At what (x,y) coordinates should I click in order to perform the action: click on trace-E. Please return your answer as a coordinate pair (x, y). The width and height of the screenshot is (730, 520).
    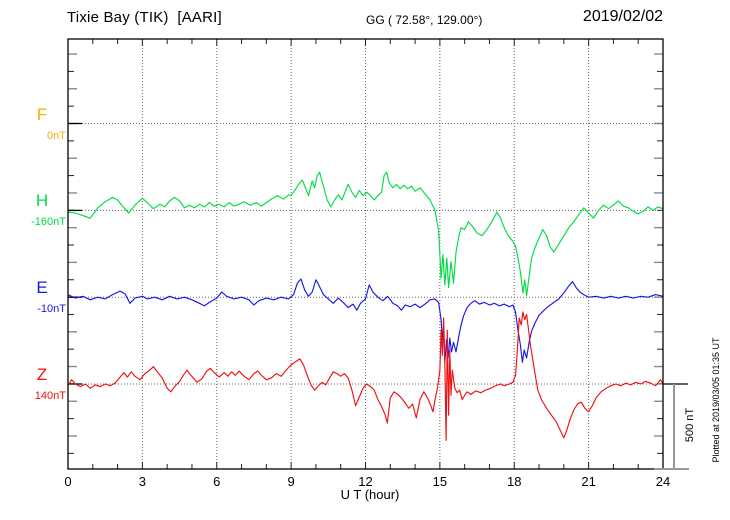
    Looking at the image, I should click on (365, 320).